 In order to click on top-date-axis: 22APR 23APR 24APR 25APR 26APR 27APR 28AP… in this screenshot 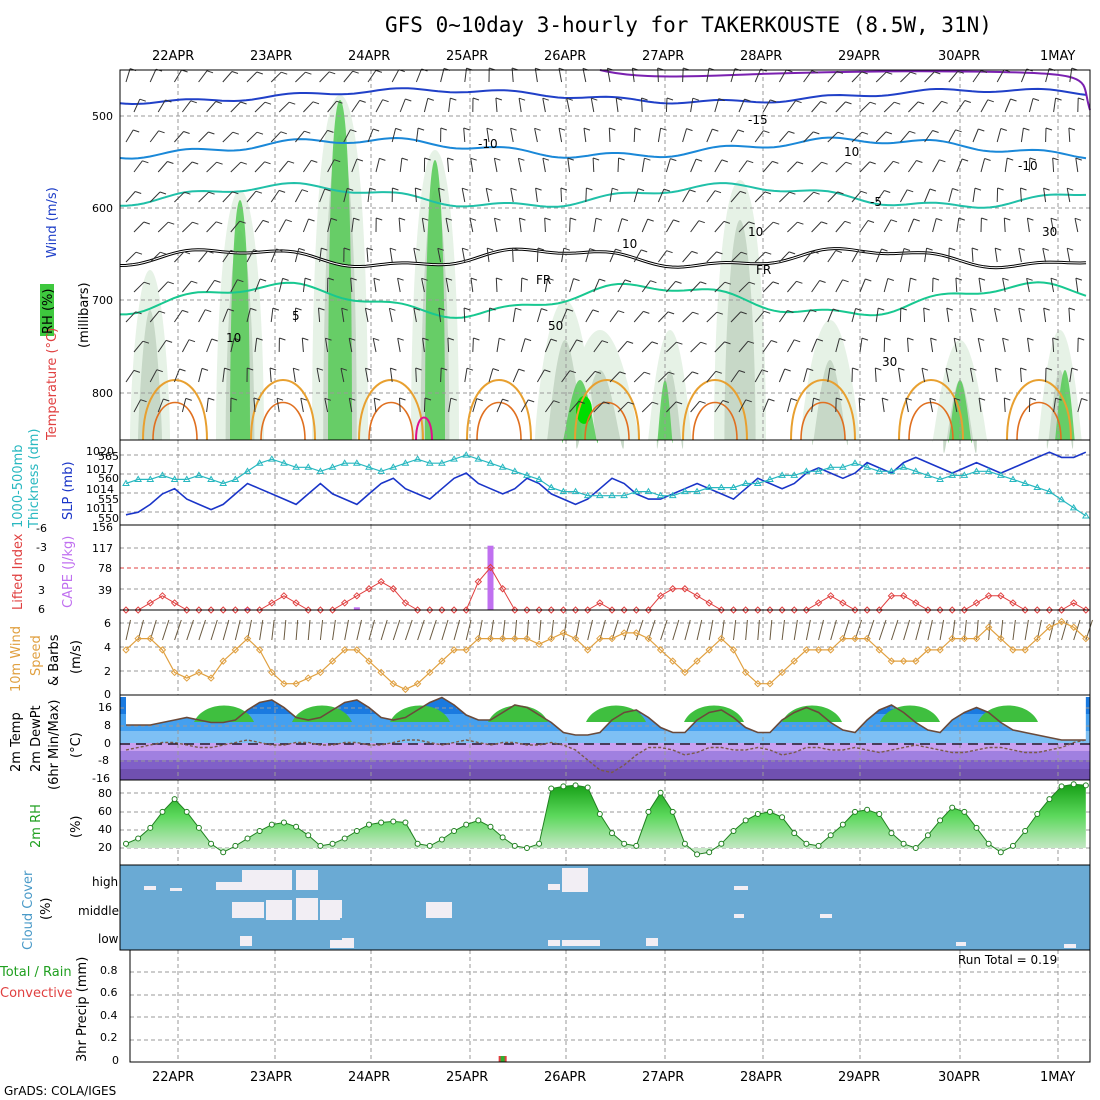, I will do `click(613, 56)`.